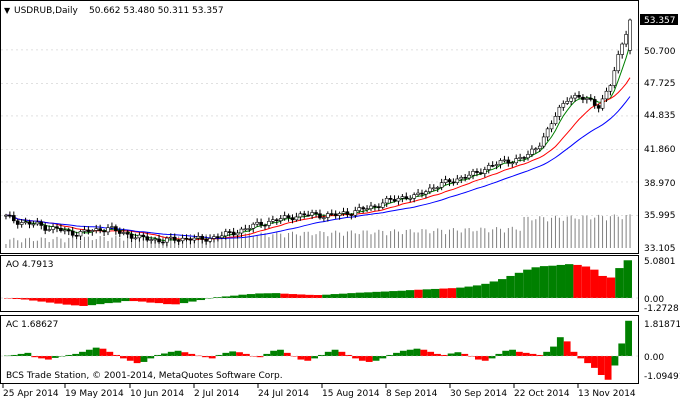 Image resolution: width=680 pixels, height=403 pixels. What do you see at coordinates (412, 394) in the screenshot?
I see `date-label: 8 Sep 2014` at bounding box center [412, 394].